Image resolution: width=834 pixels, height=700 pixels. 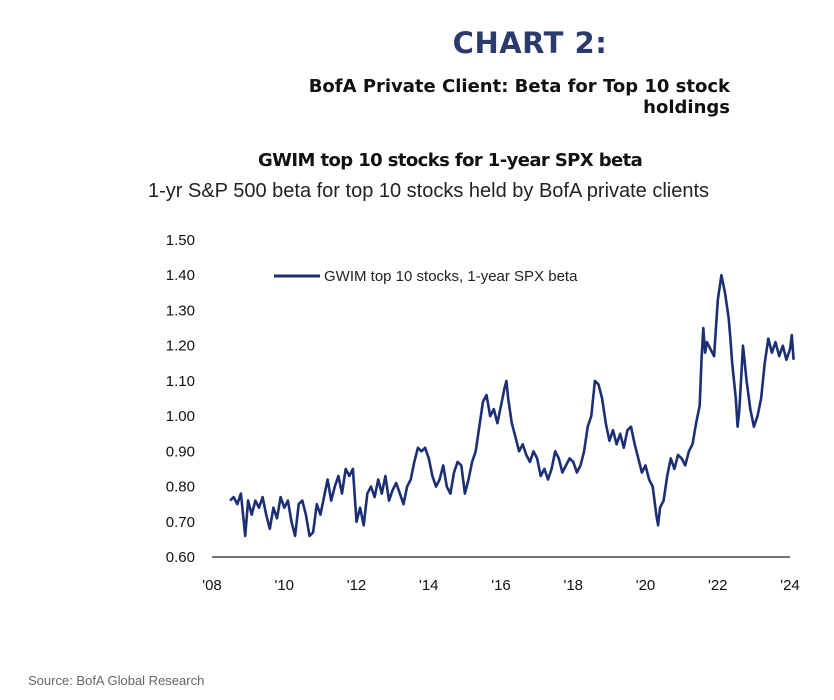 What do you see at coordinates (180, 487) in the screenshot?
I see `y-tick-label: 0.80` at bounding box center [180, 487].